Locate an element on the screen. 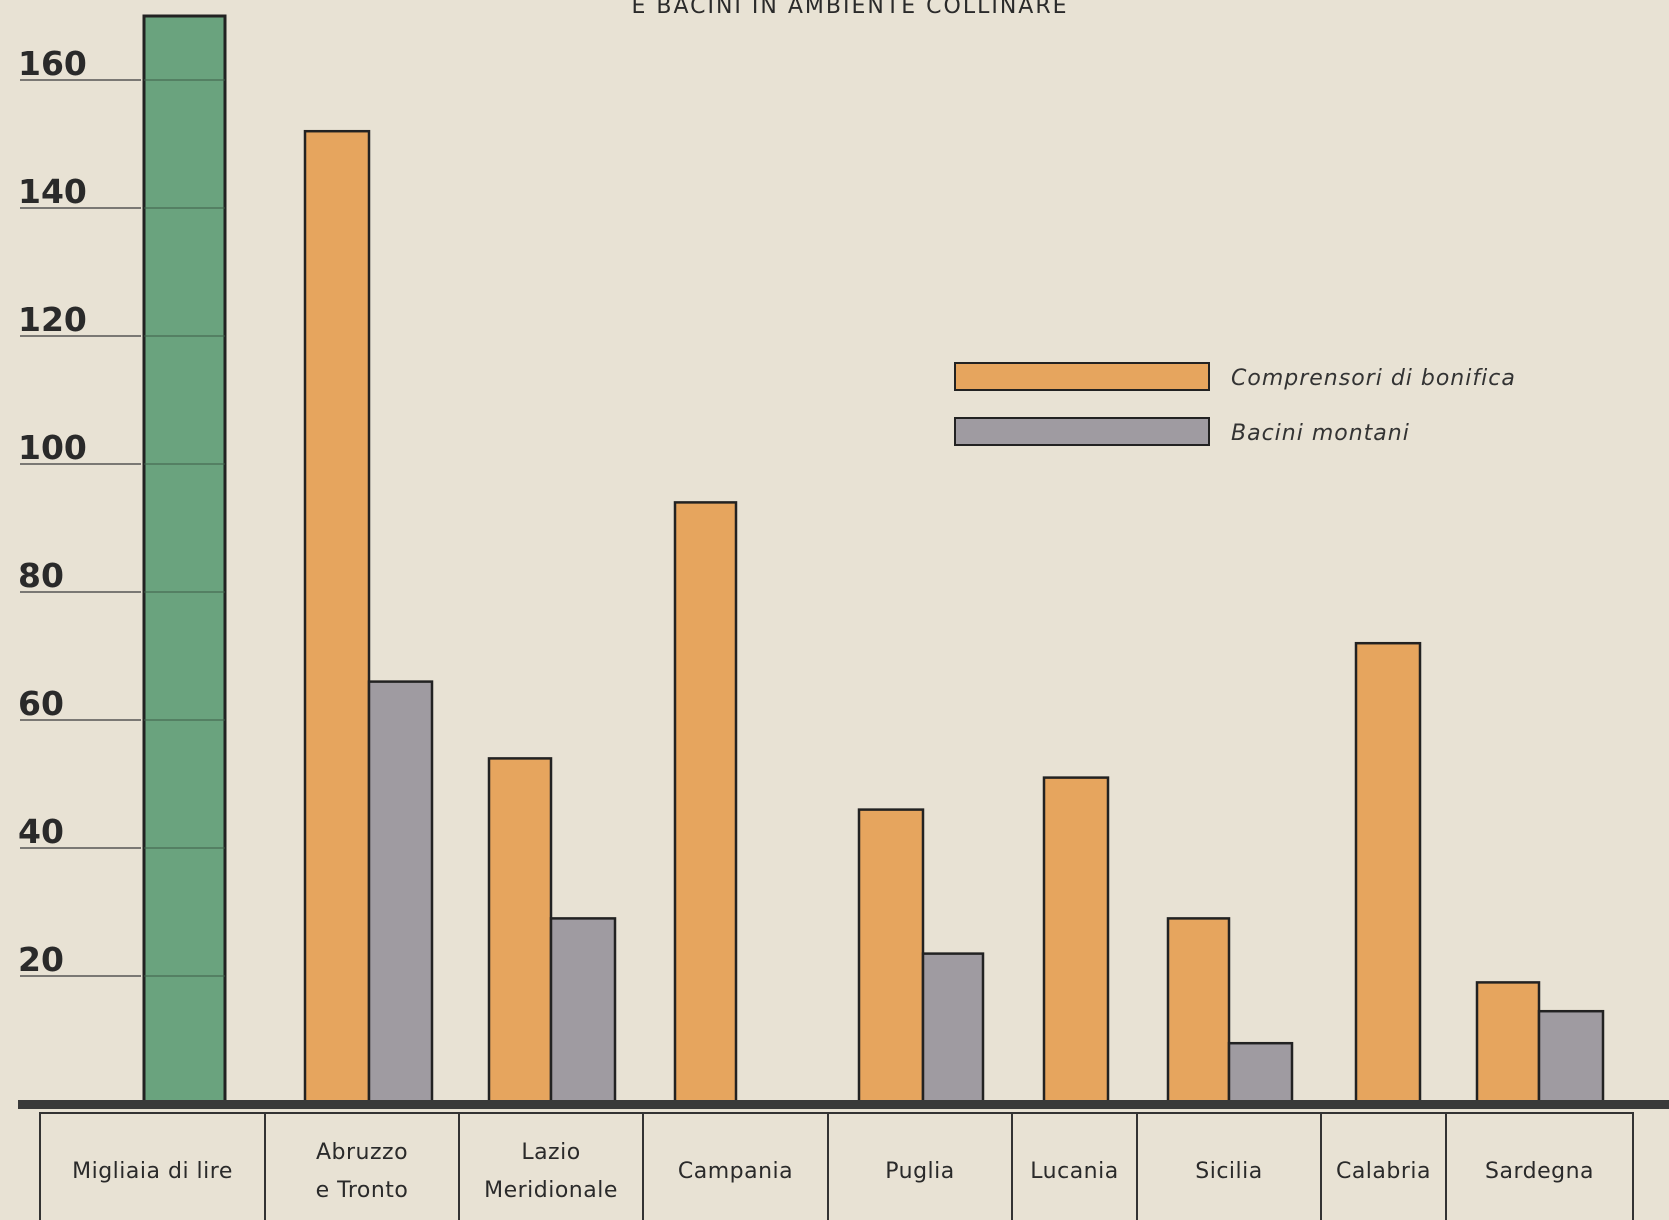  y-tick-label: 40 is located at coordinates (41, 831).